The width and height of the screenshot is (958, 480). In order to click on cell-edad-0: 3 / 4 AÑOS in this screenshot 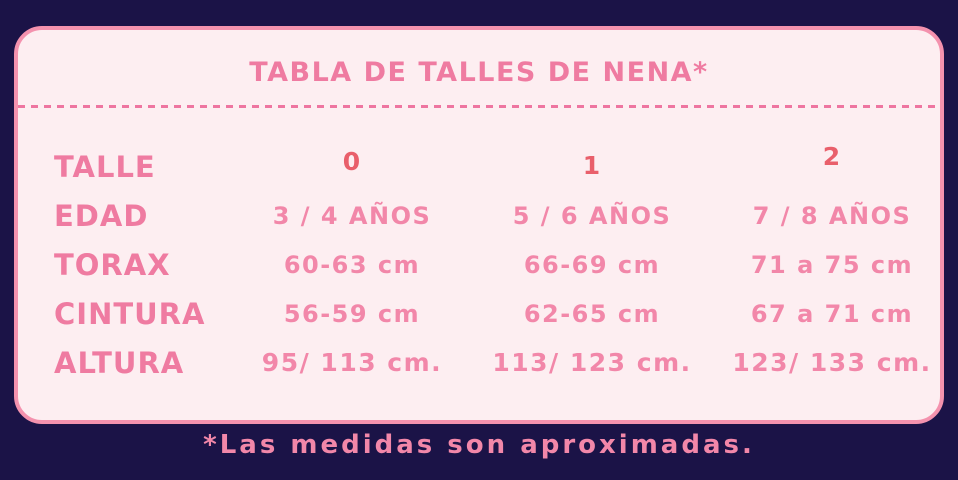, I will do `click(352, 215)`.